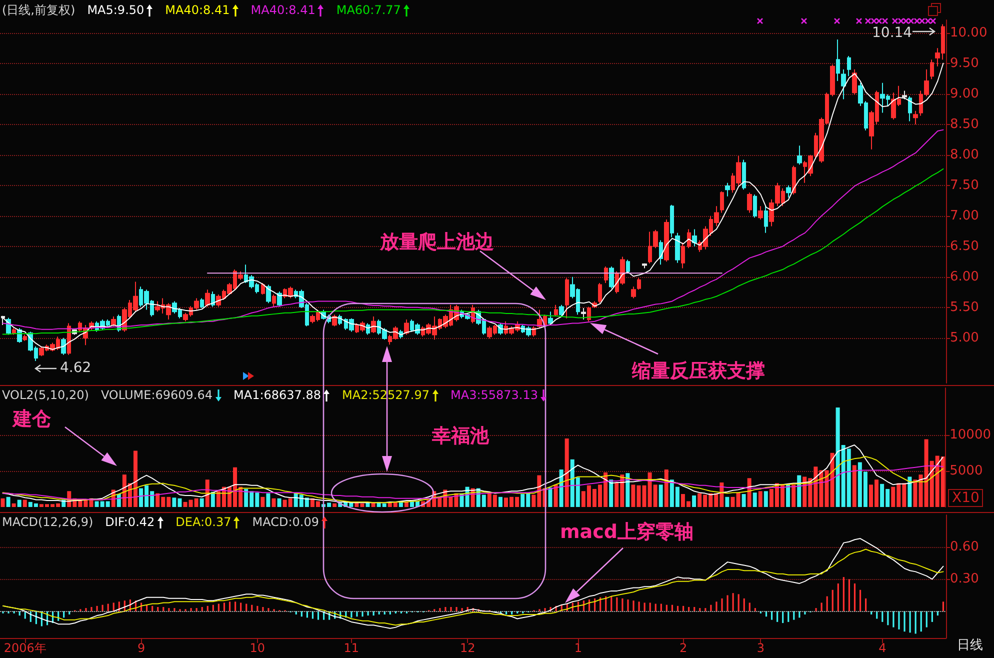 The width and height of the screenshot is (994, 658). I want to click on y-tick-label: 5000, so click(966, 470).